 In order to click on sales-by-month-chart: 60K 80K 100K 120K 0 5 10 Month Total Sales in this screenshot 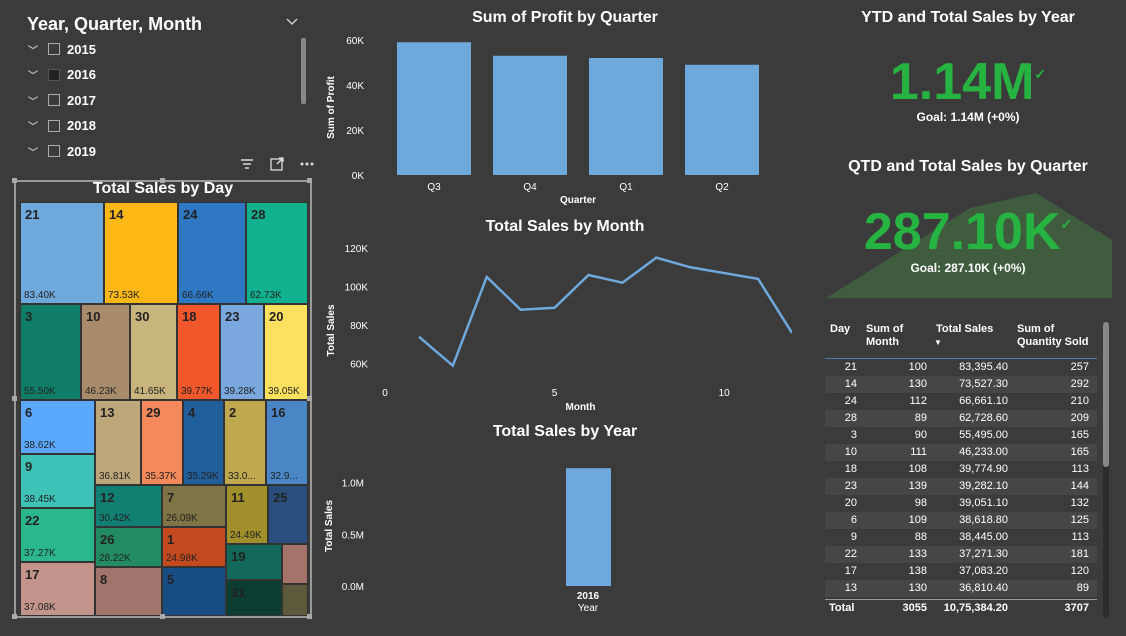, I will do `click(557, 326)`.